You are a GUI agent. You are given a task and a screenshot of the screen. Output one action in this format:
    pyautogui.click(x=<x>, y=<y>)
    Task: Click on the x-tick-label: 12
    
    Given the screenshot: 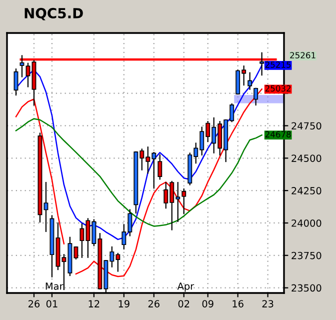 What is the action you would take?
    pyautogui.click(x=94, y=304)
    